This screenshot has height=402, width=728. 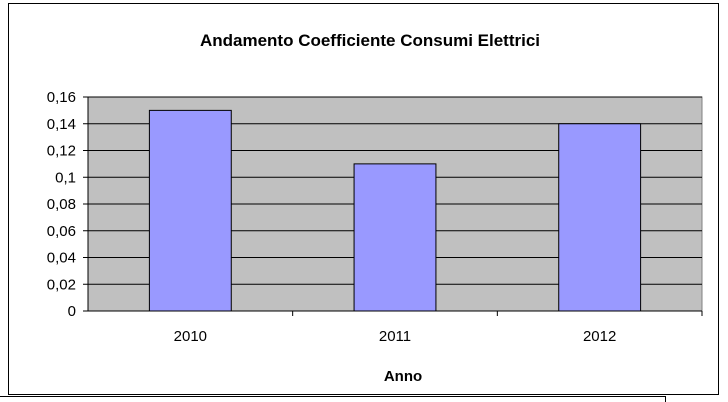 What do you see at coordinates (65, 177) in the screenshot?
I see `y-tick-label: 0,1` at bounding box center [65, 177].